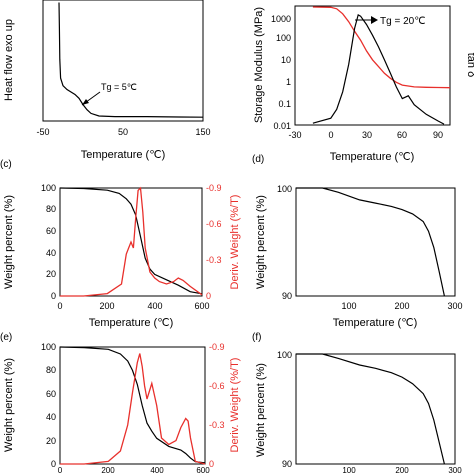 The width and height of the screenshot is (474, 474). Describe the element at coordinates (438, 135) in the screenshot. I see `panel-b-xtick: 90` at that location.